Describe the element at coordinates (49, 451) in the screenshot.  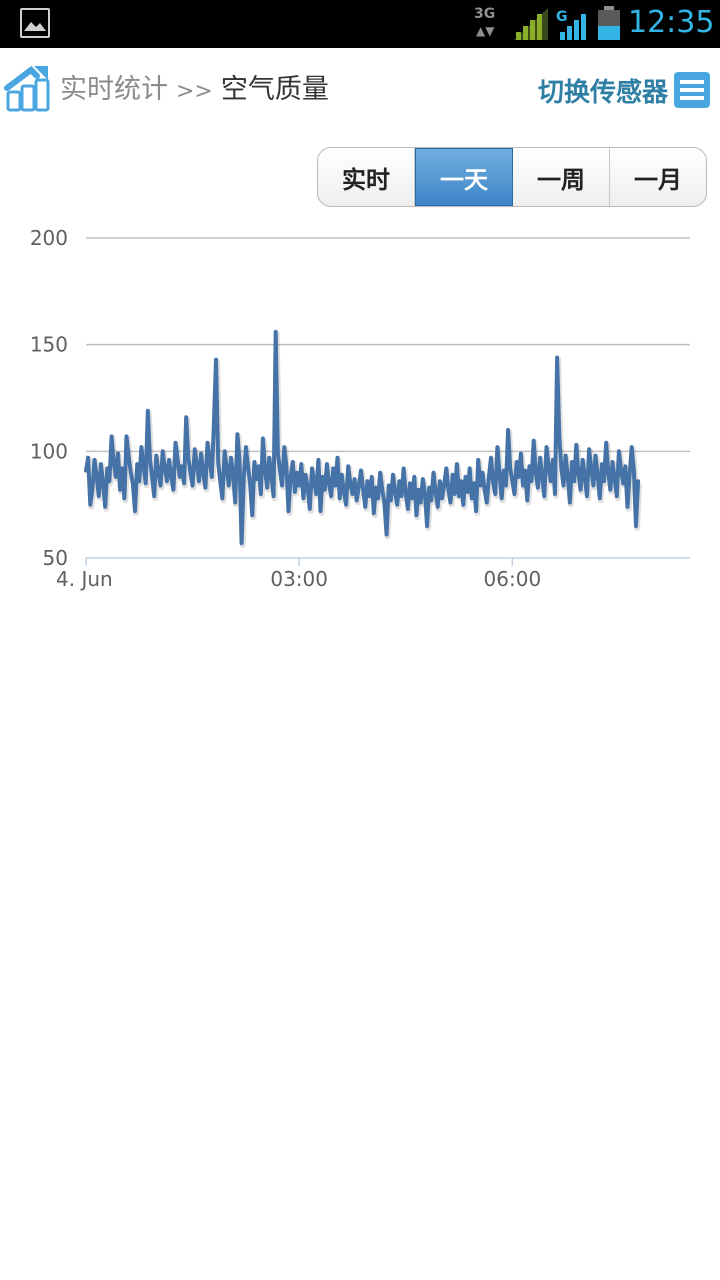
I see `y-tick-label: 100` at that location.